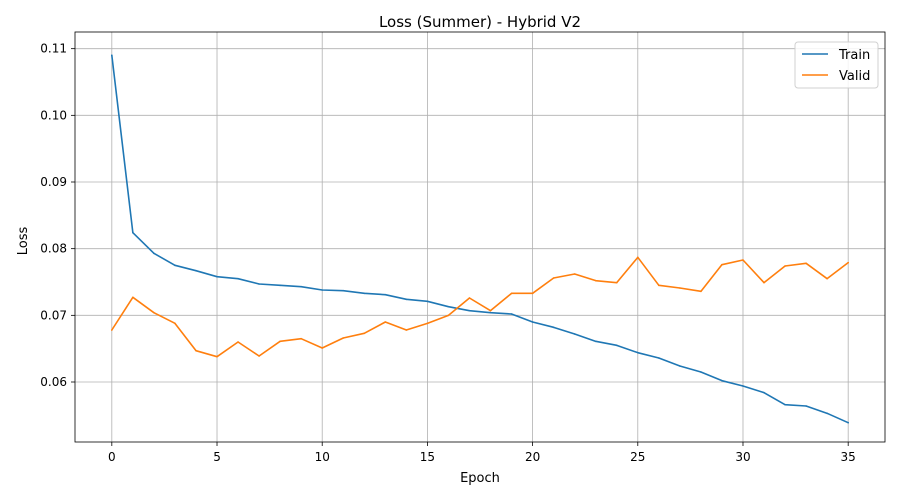 This screenshot has height=500, width=900. What do you see at coordinates (53, 49) in the screenshot?
I see `y-tick-label: 0.11` at bounding box center [53, 49].